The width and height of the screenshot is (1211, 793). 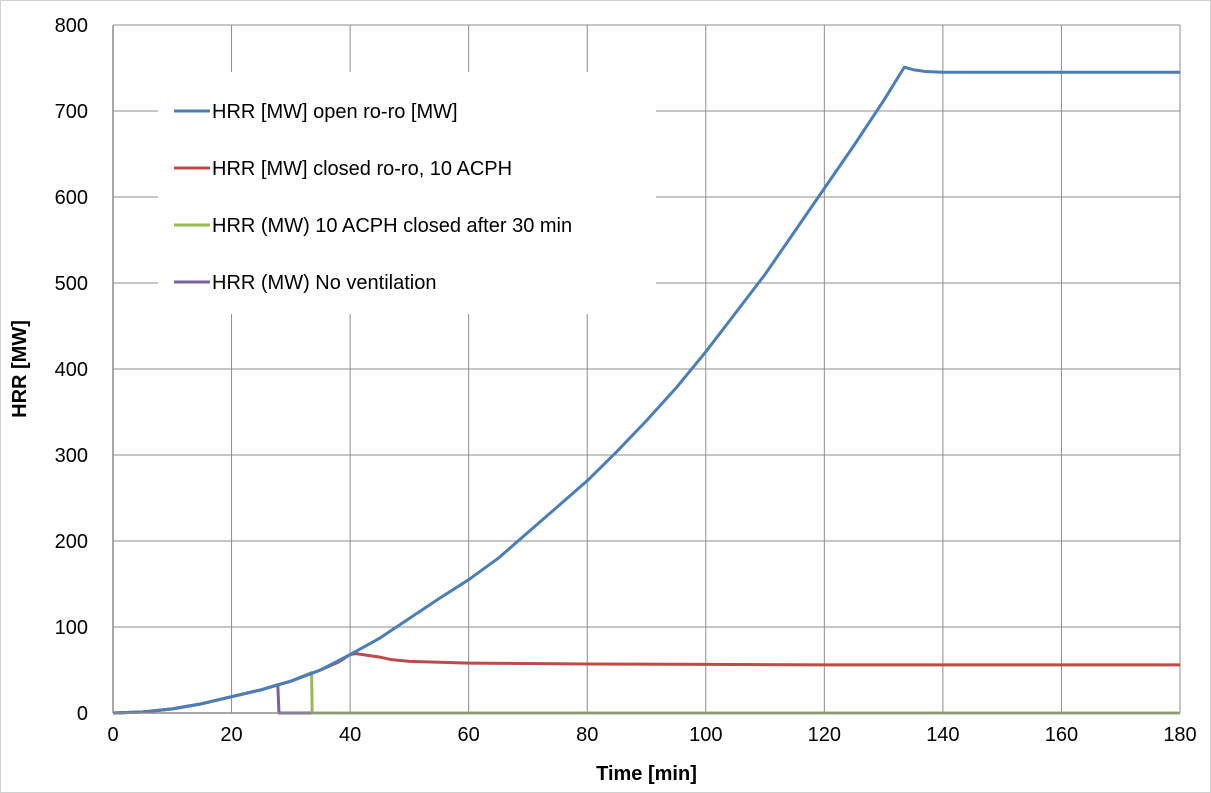 What do you see at coordinates (335, 112) in the screenshot?
I see `legend-label-0: HRR [MW] open ro-ro [MW]` at bounding box center [335, 112].